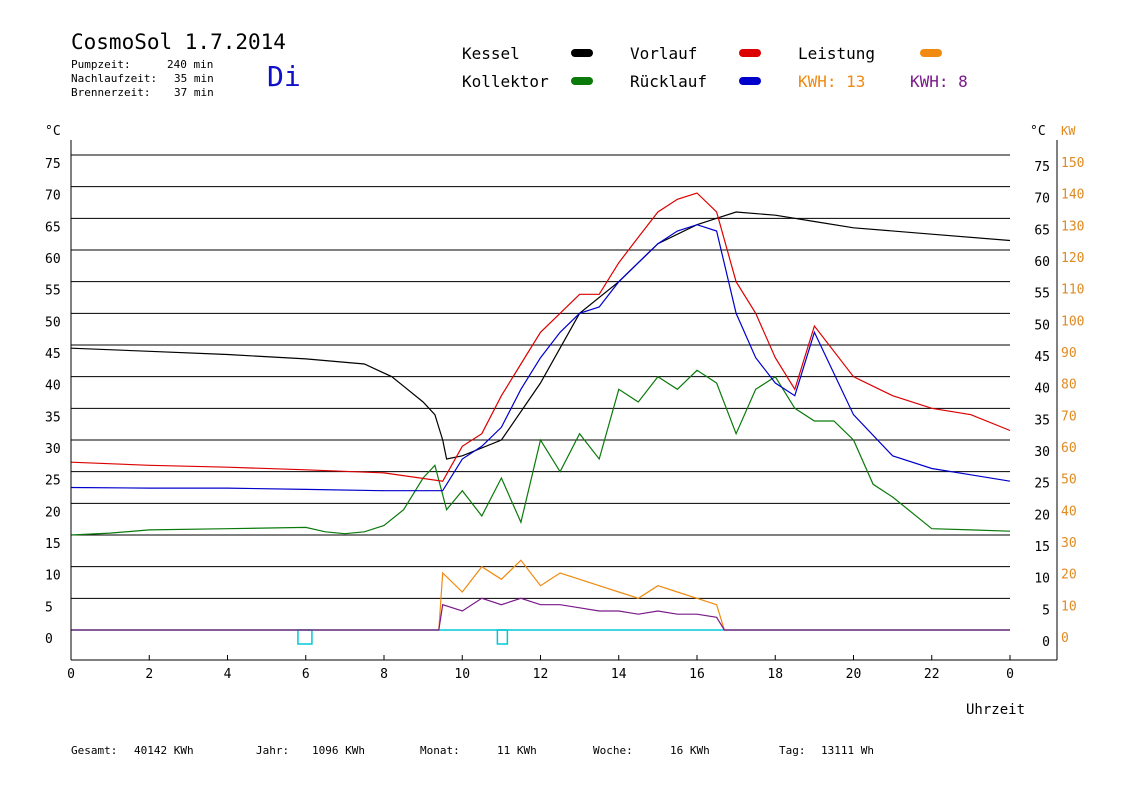  Describe the element at coordinates (53, 449) in the screenshot. I see `y-tick-left: 30` at that location.